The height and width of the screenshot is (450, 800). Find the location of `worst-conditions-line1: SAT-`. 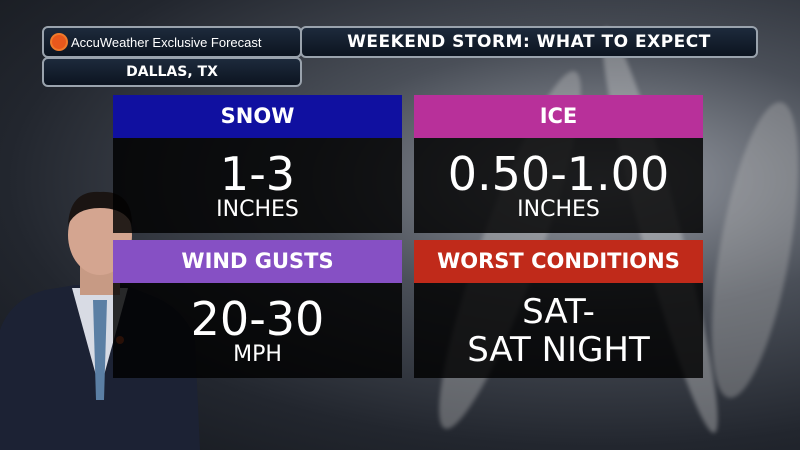

worst-conditions-line1: SAT- is located at coordinates (558, 311).